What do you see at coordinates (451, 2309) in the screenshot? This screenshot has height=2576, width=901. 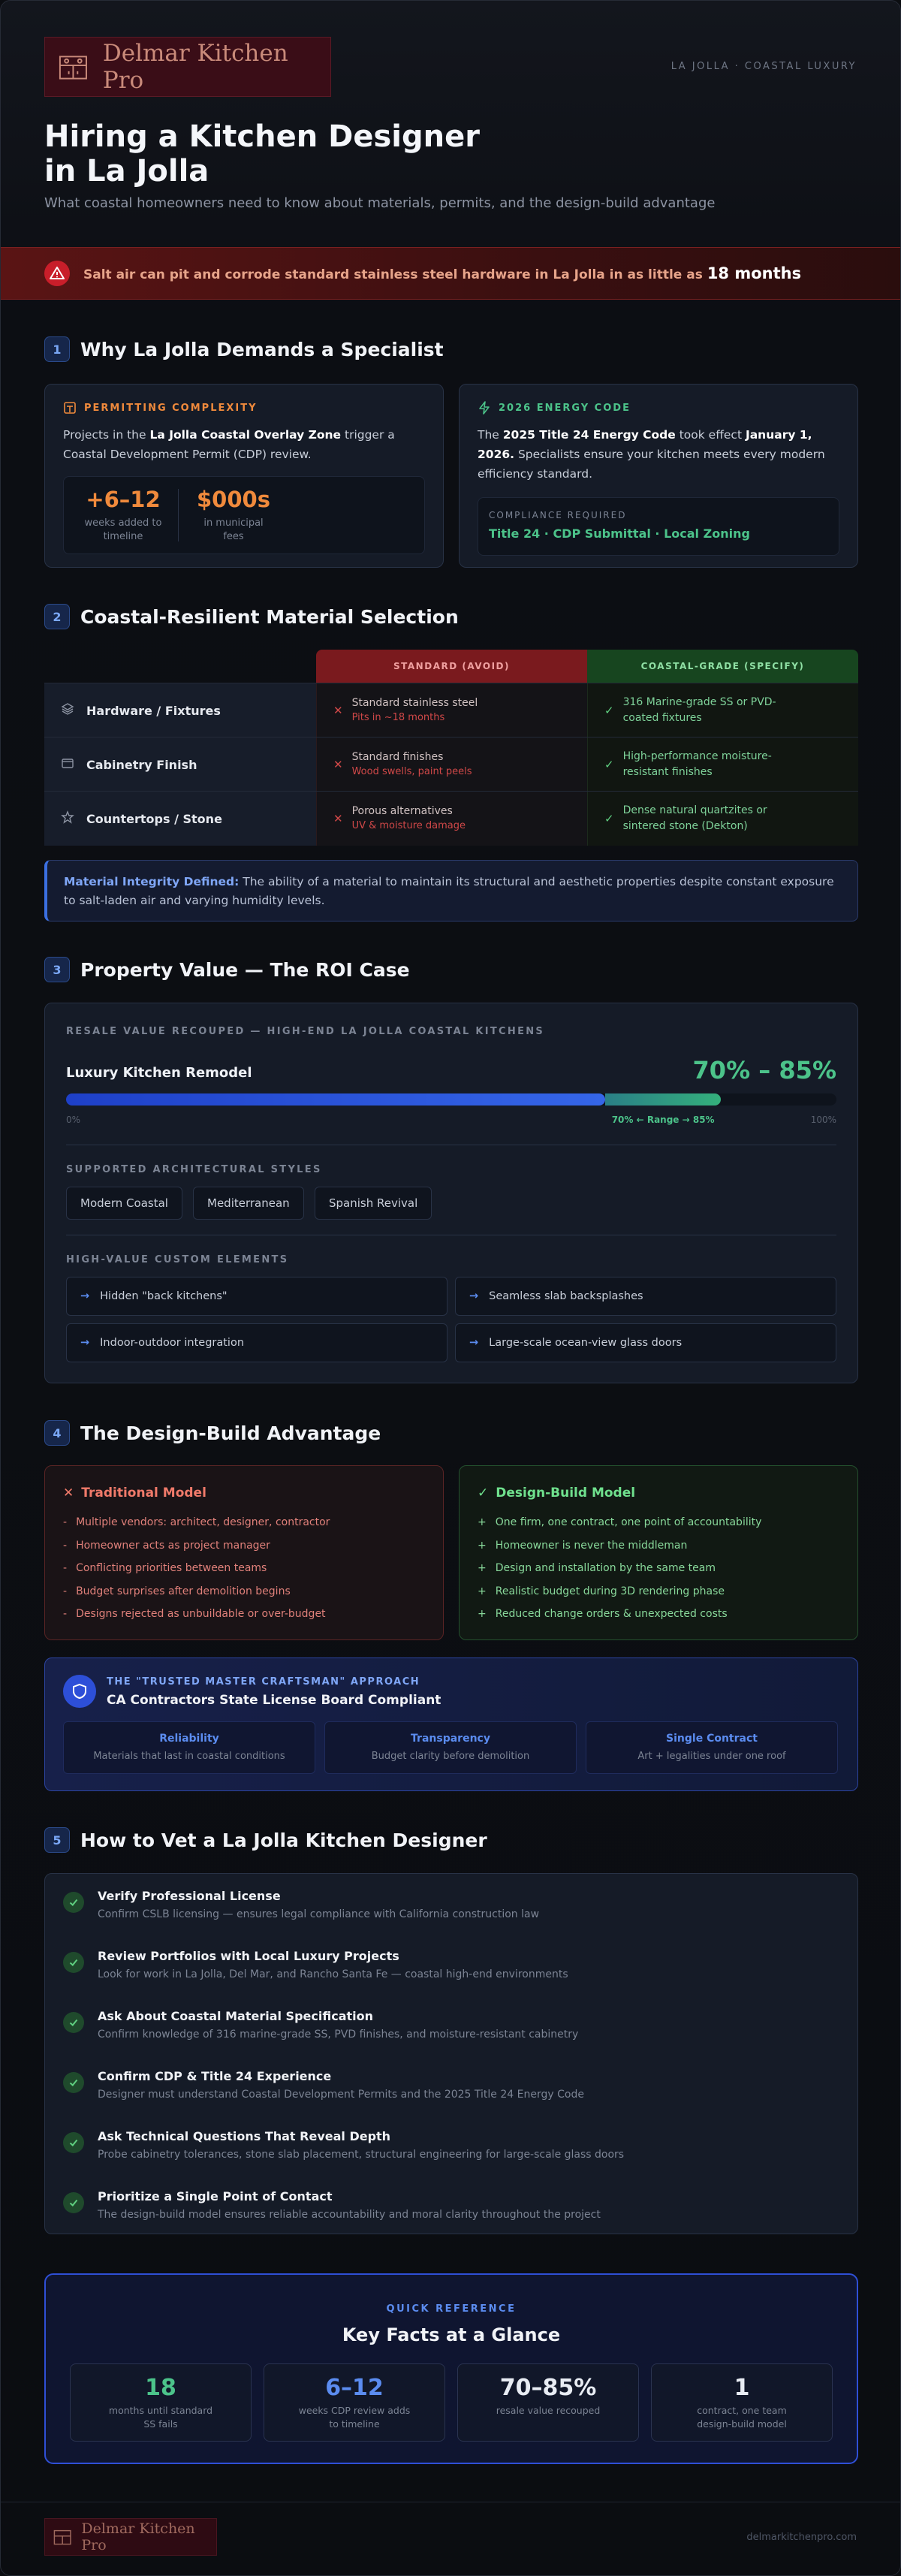 I see `qr-eyebrow: QUICK REFERENCE` at bounding box center [451, 2309].